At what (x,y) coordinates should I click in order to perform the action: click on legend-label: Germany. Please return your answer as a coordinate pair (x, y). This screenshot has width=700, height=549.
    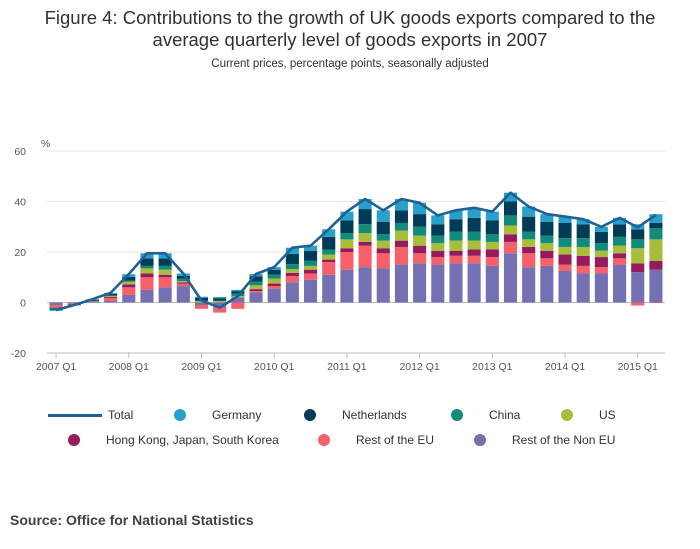
    Looking at the image, I should click on (237, 415).